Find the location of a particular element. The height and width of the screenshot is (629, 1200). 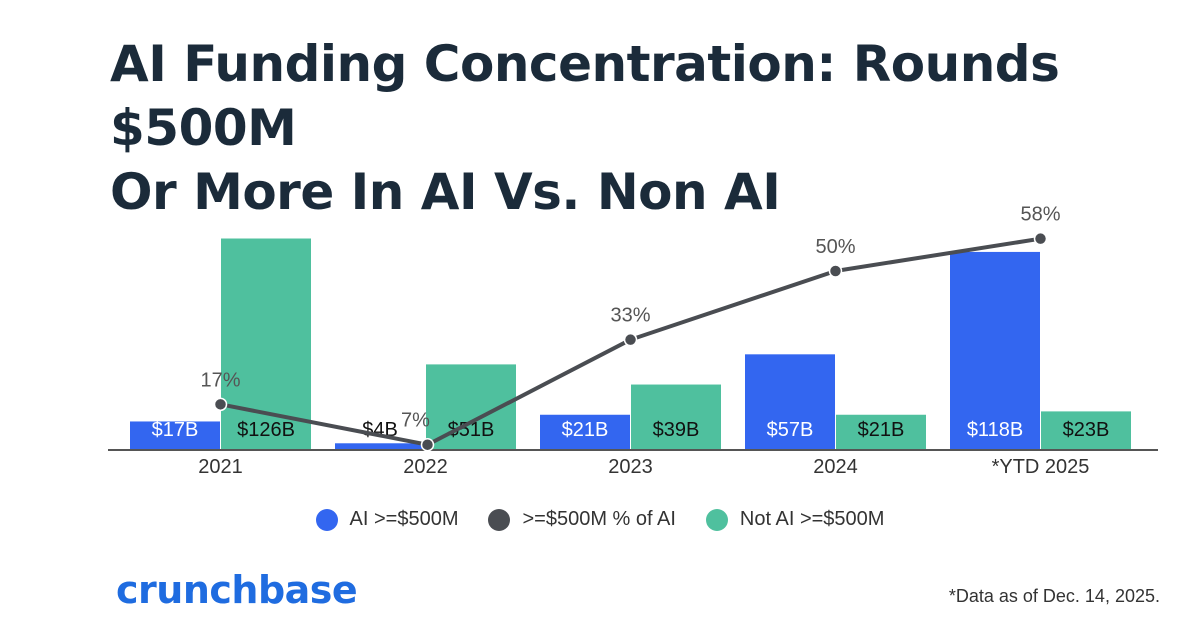

legend-swatch-ai is located at coordinates (326, 519).